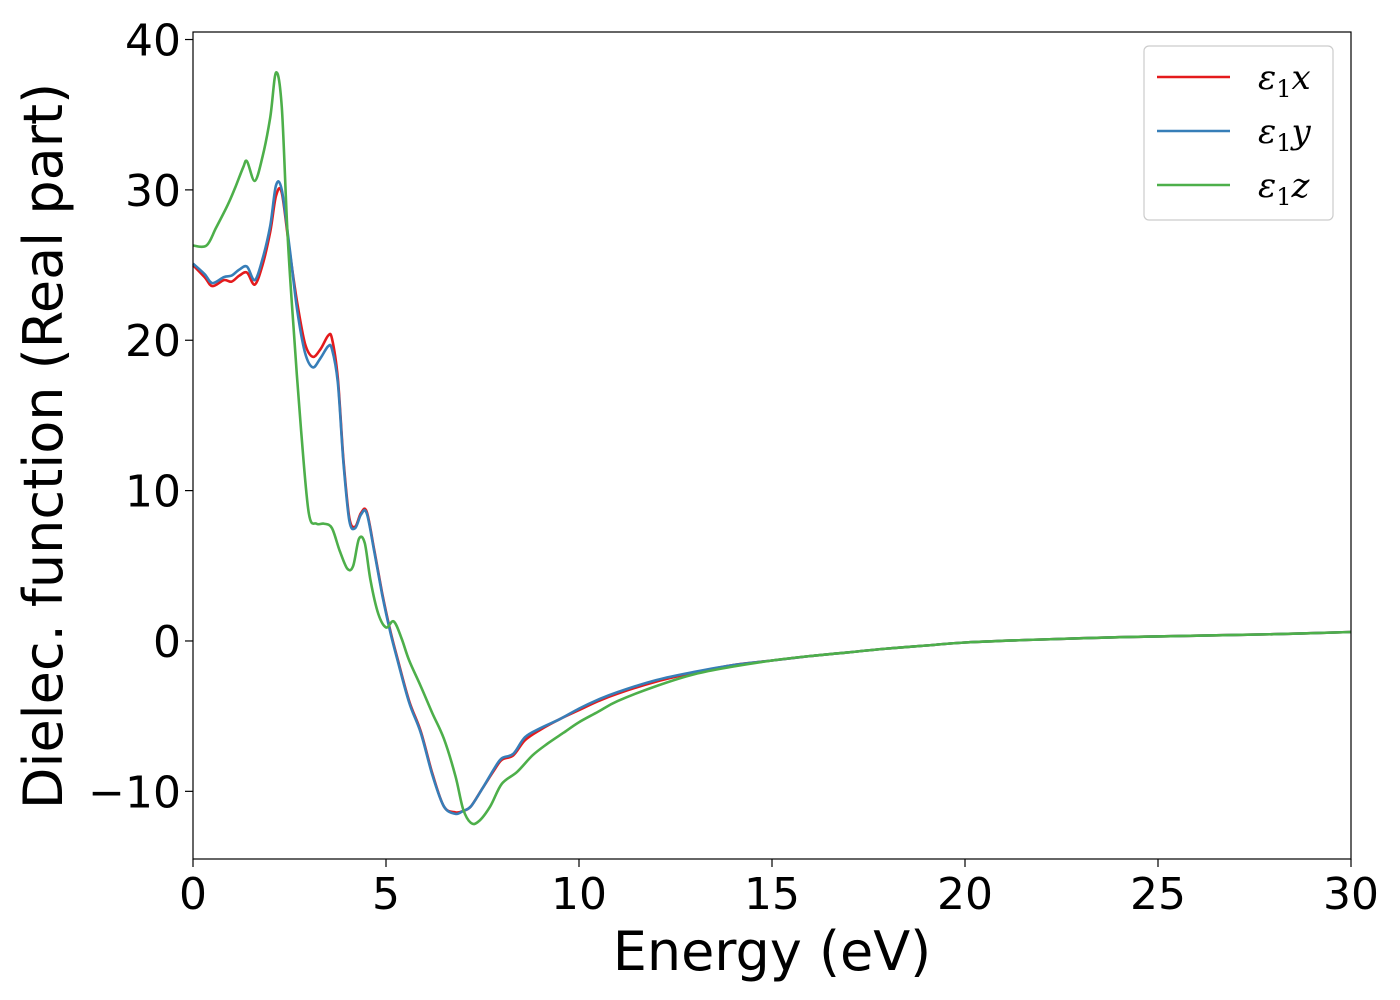  What do you see at coordinates (965, 894) in the screenshot?
I see `x-tick-label: 20` at bounding box center [965, 894].